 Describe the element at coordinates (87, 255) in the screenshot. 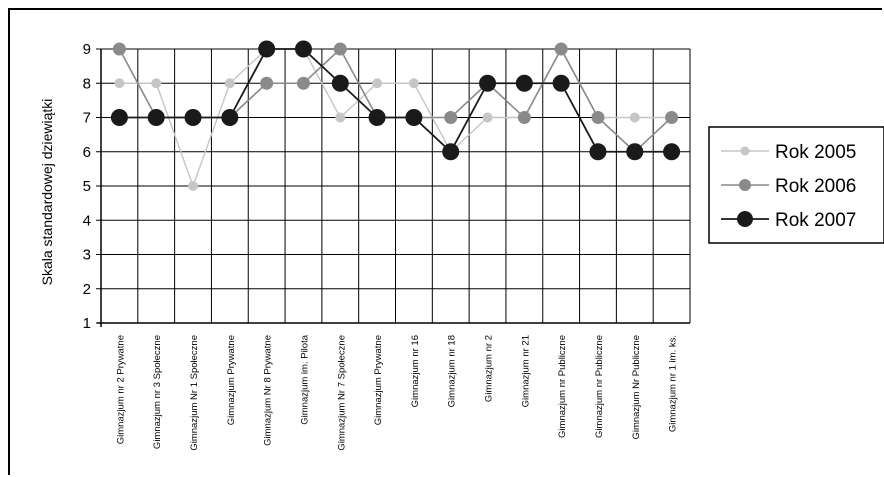

I see `y-tick-label: 3` at that location.